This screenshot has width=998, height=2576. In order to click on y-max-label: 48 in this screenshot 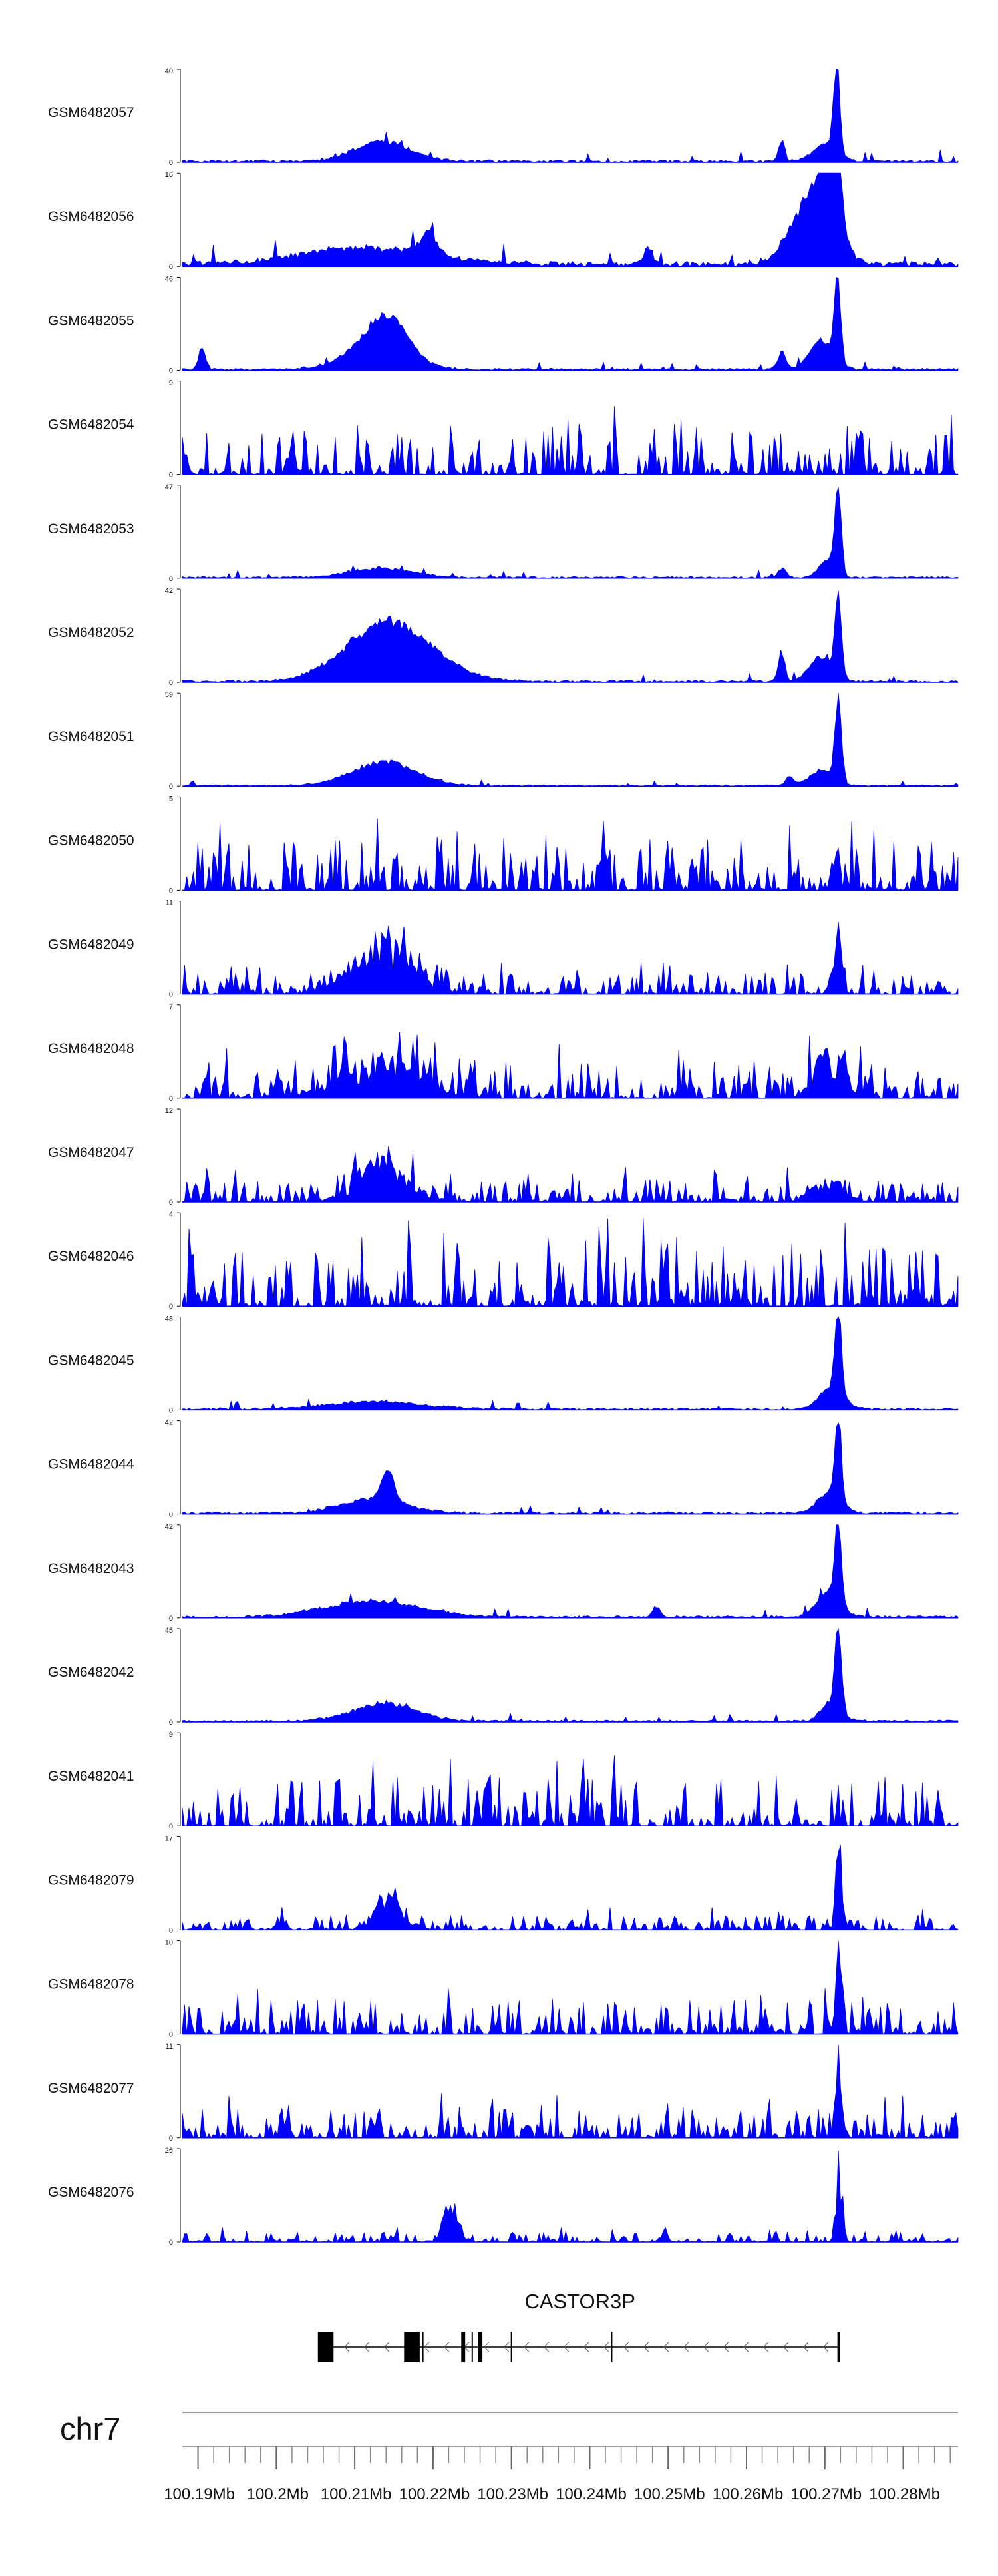, I will do `click(169, 1319)`.